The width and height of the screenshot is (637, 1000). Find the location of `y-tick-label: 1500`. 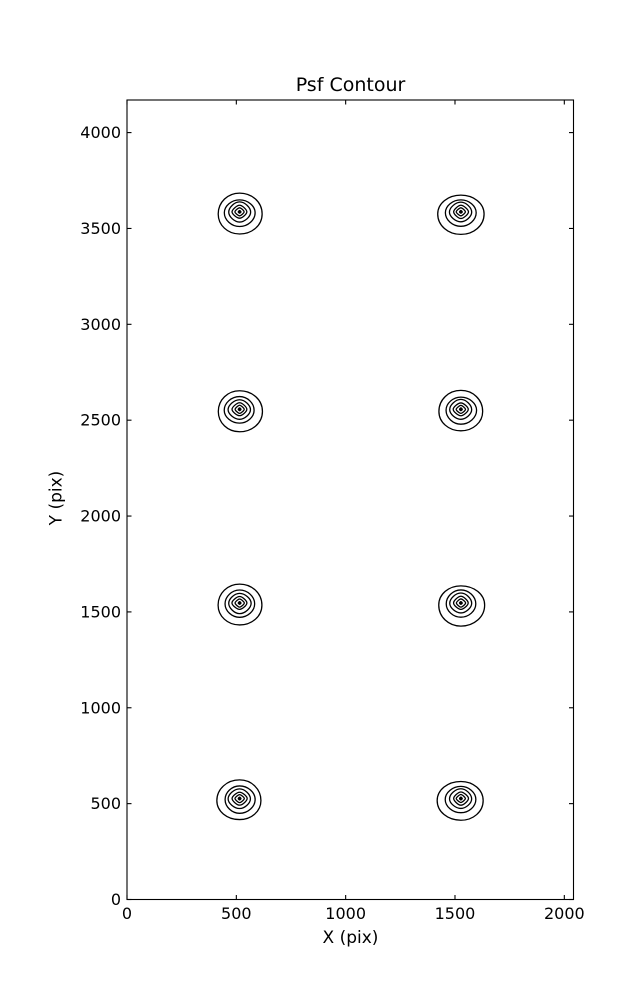

y-tick-label: 1500 is located at coordinates (100, 611).